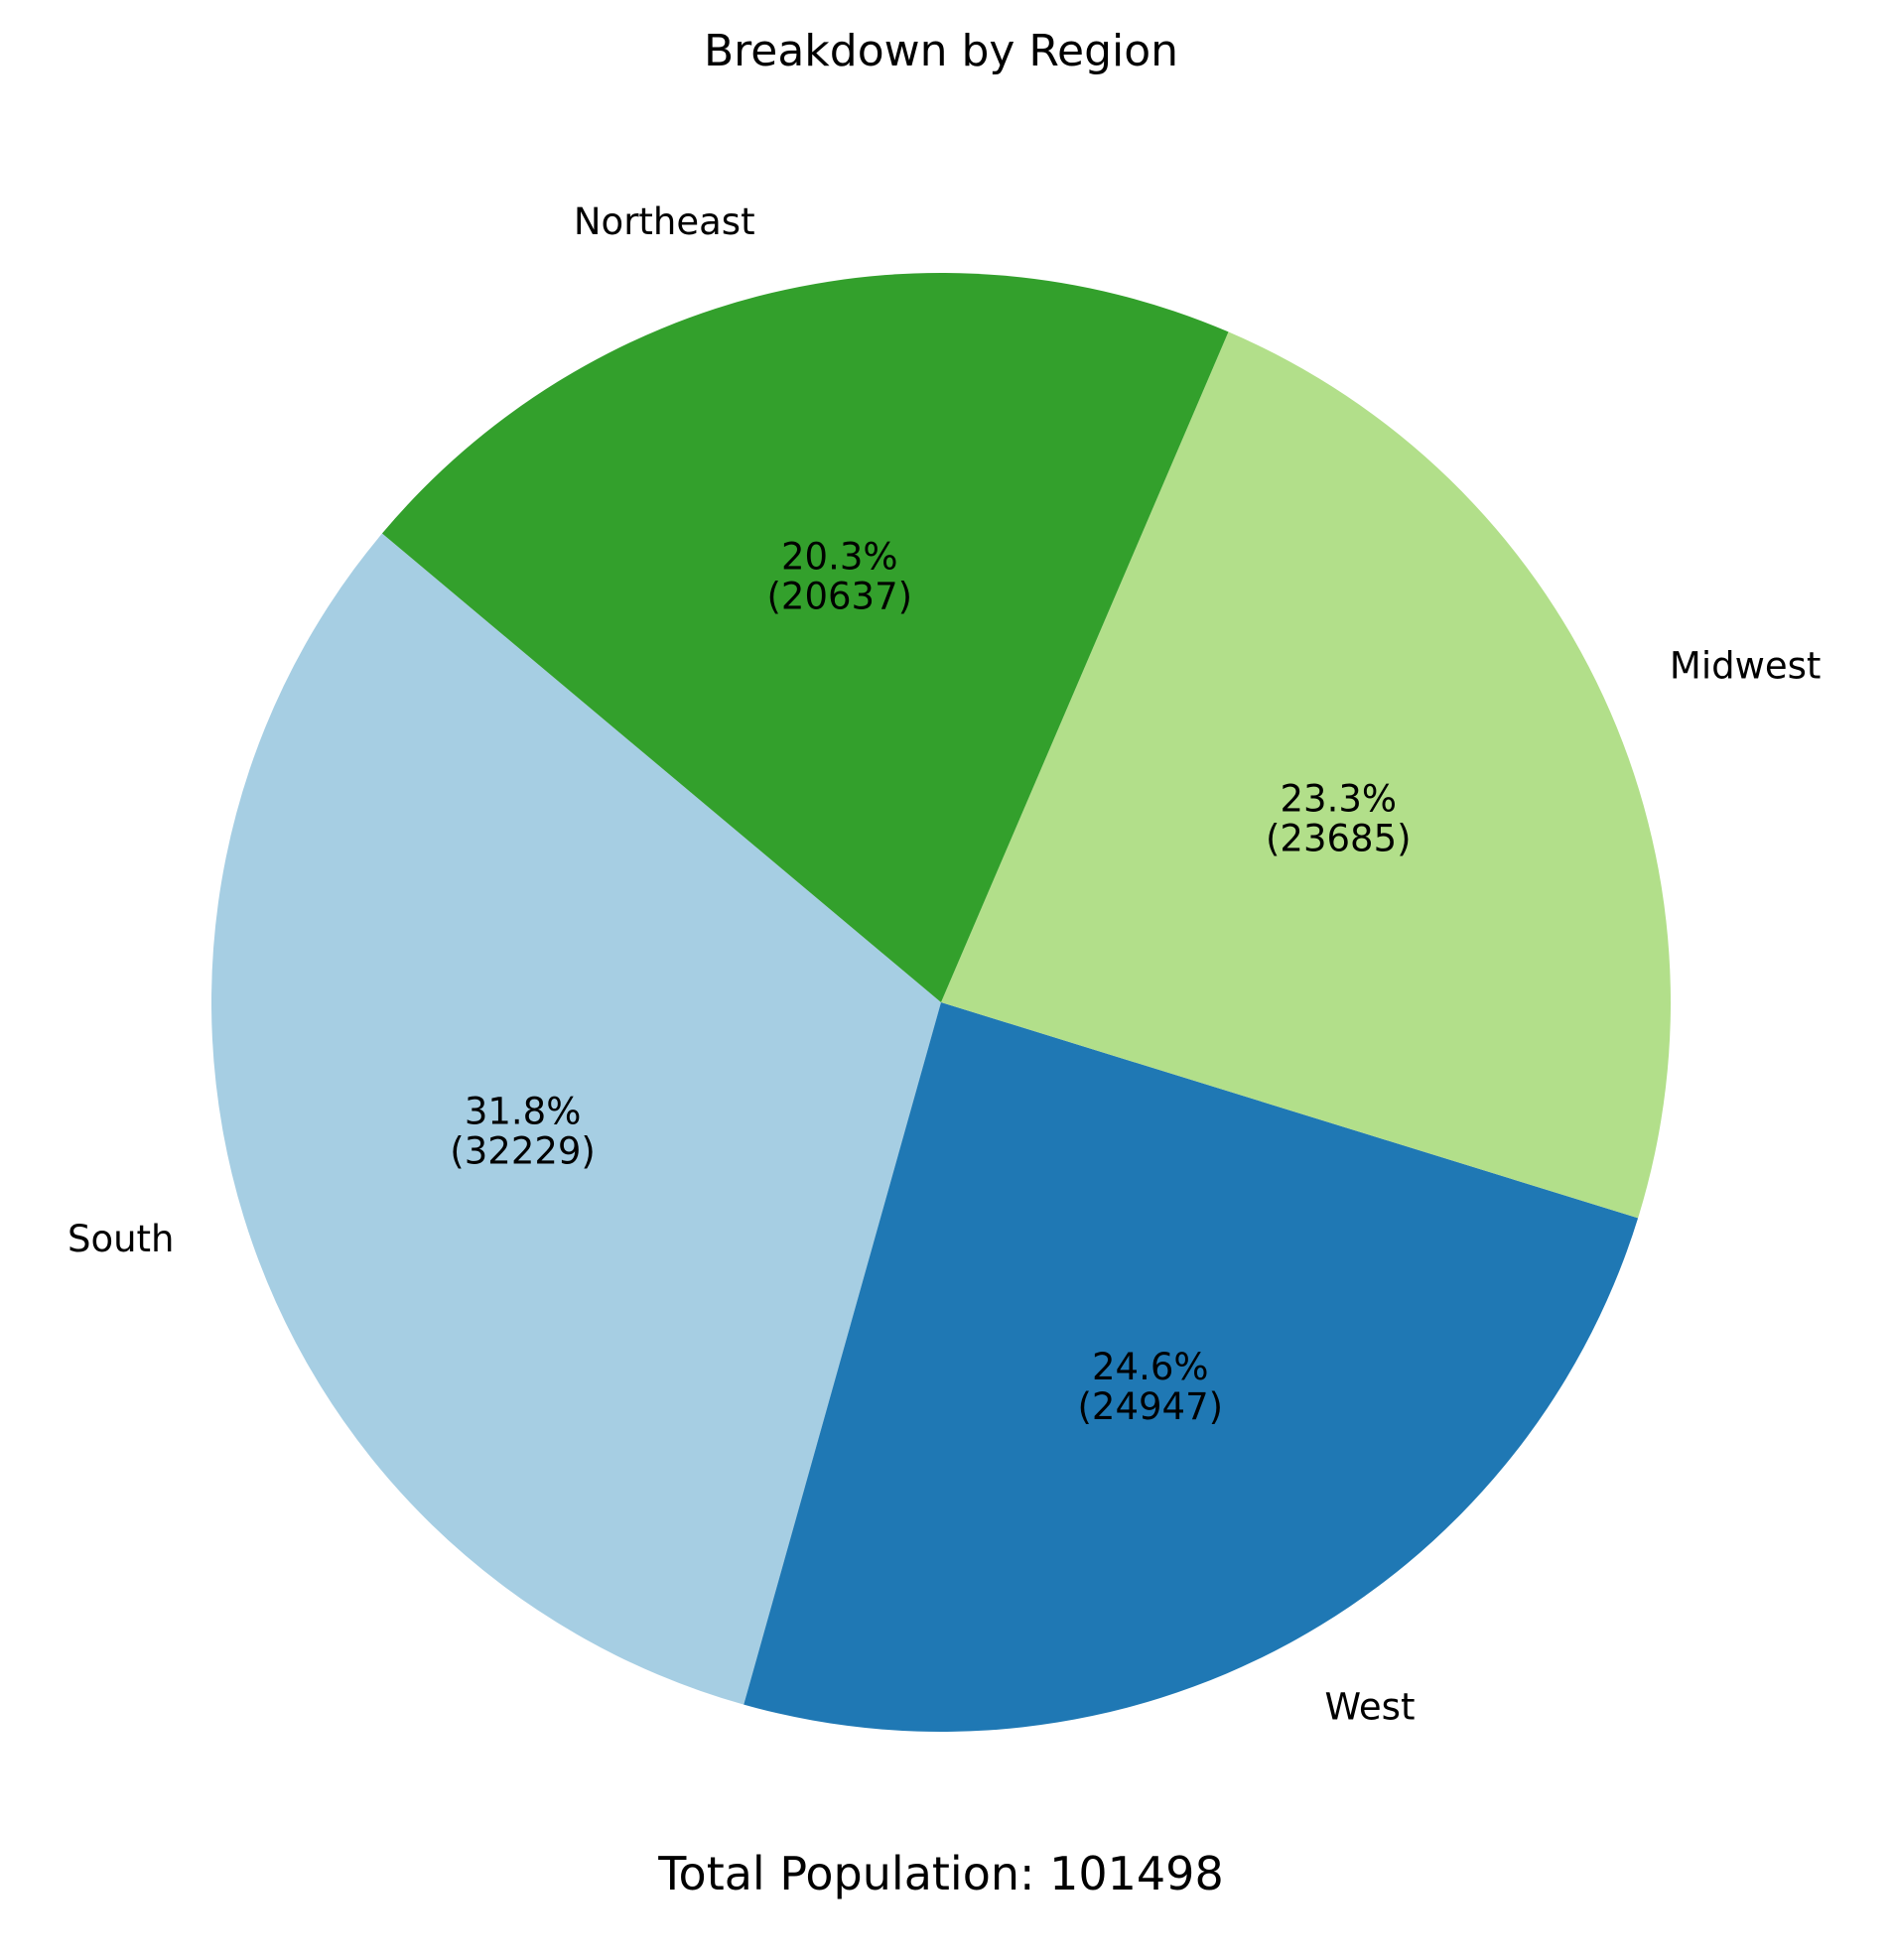  Describe the element at coordinates (1151, 1406) in the screenshot. I see `slice-value-west: (24947)` at that location.